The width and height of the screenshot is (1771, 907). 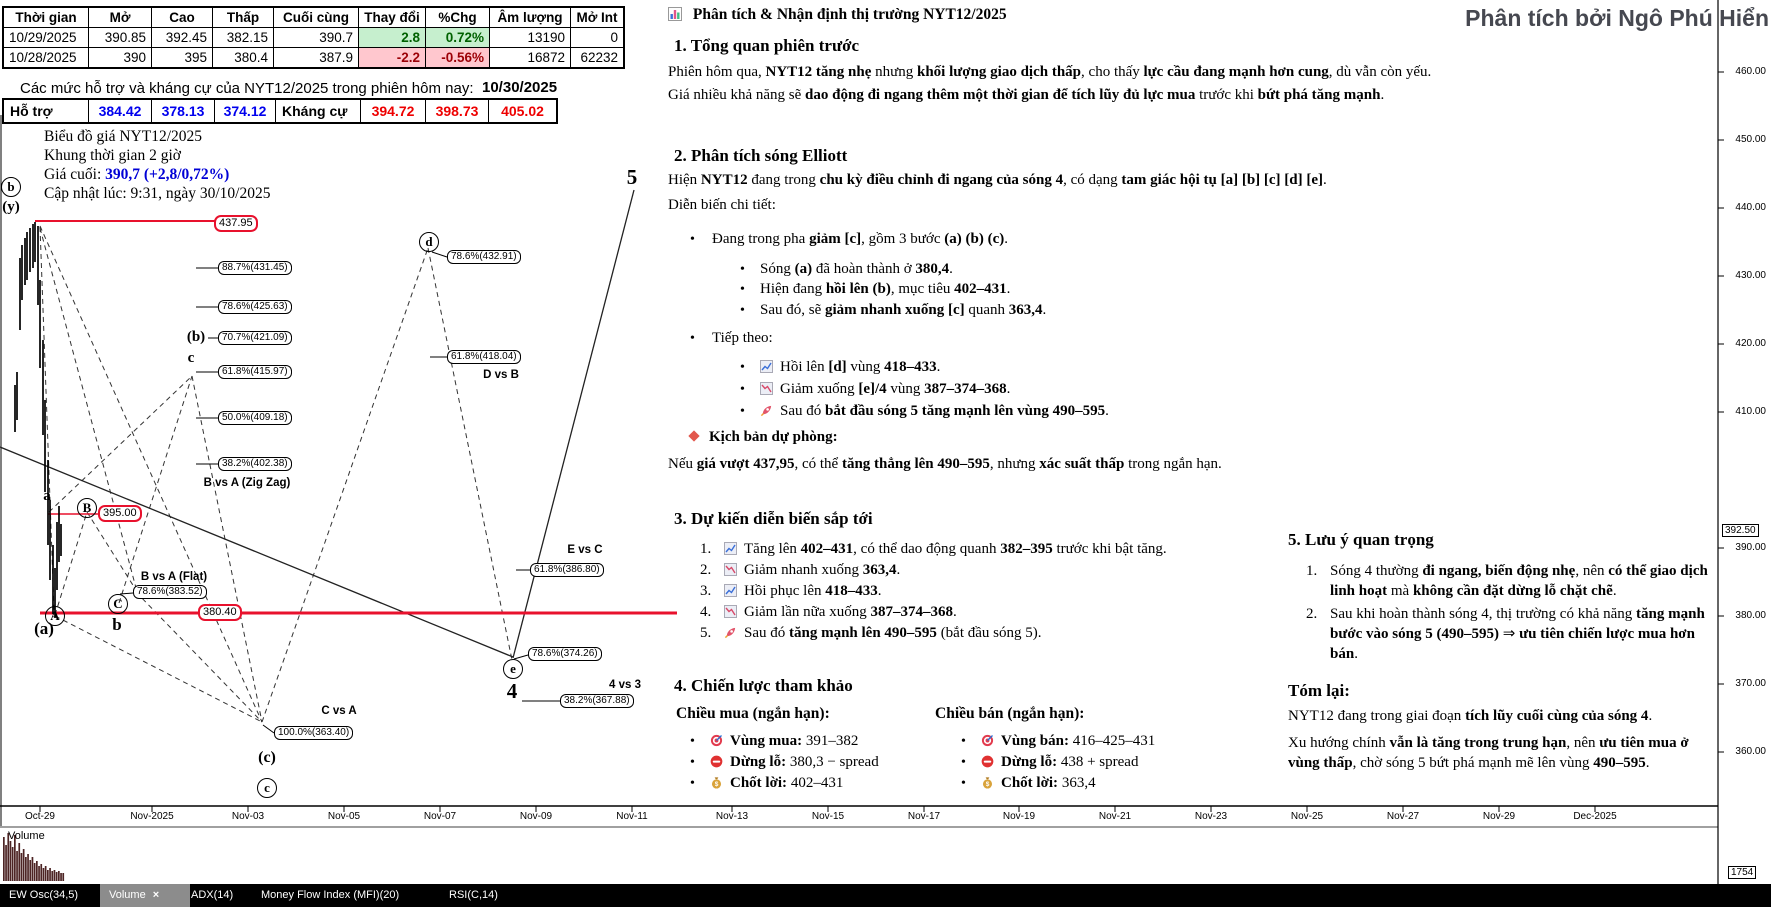 I want to click on target-icon, so click(x=987, y=743).